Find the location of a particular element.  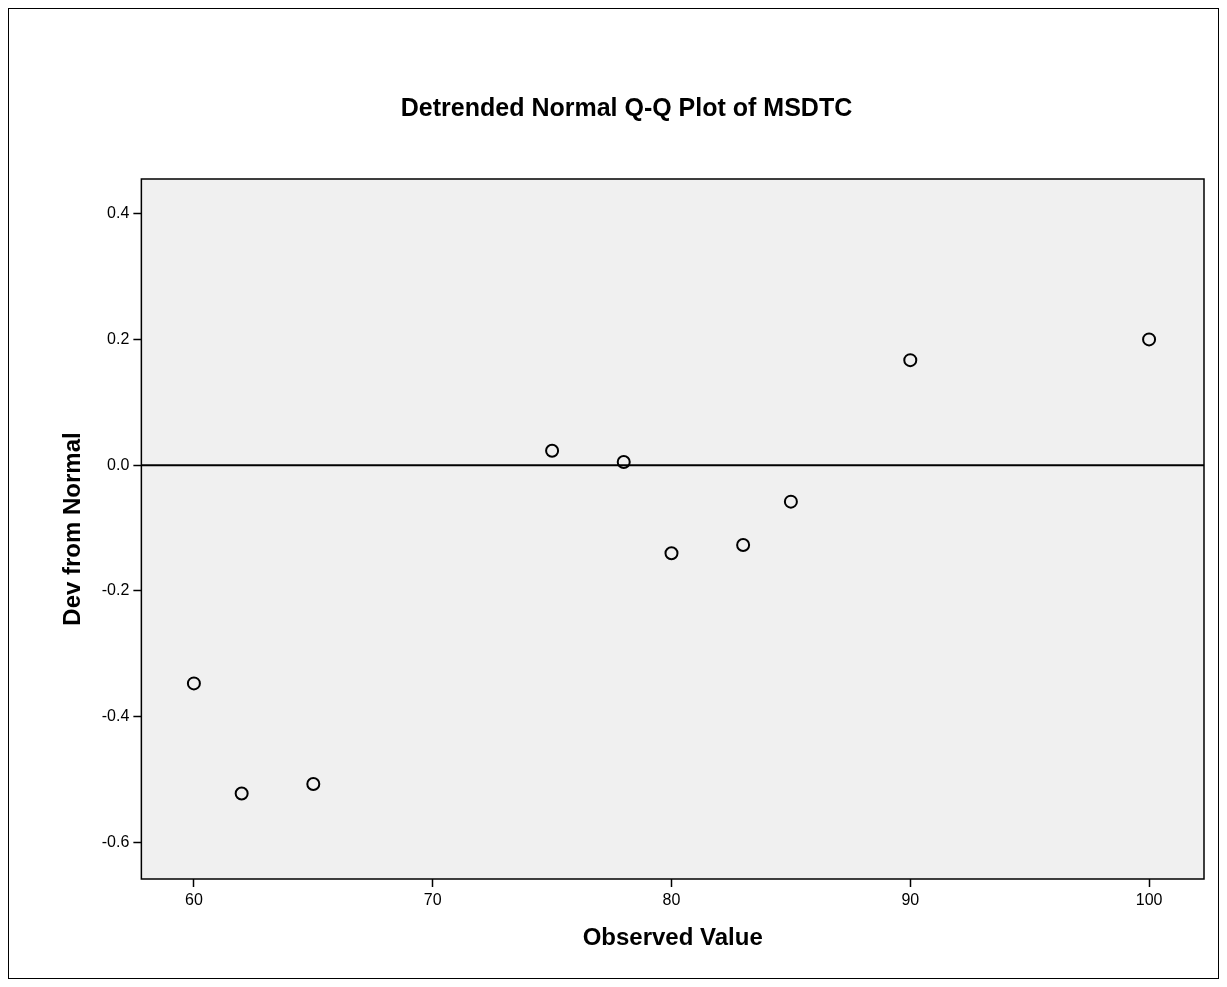

y-tick-label: -0.4 is located at coordinates (115, 716).